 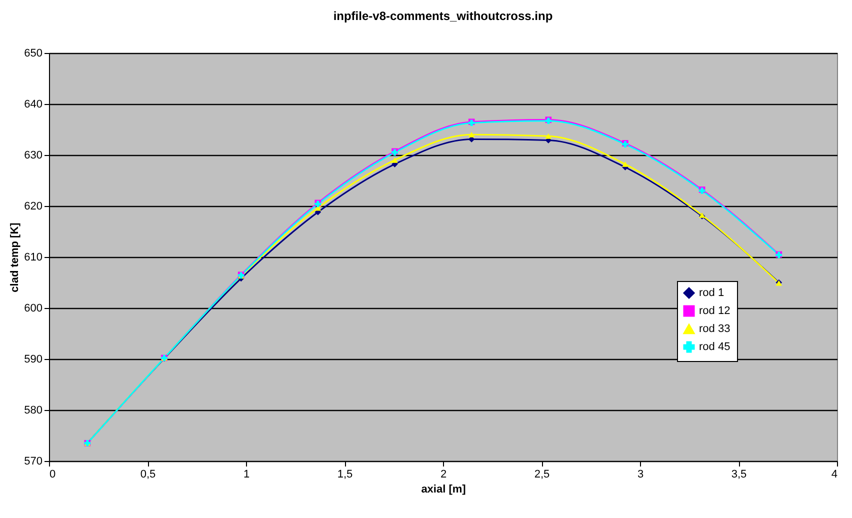 I want to click on y-tick-label: 580, so click(x=33, y=410).